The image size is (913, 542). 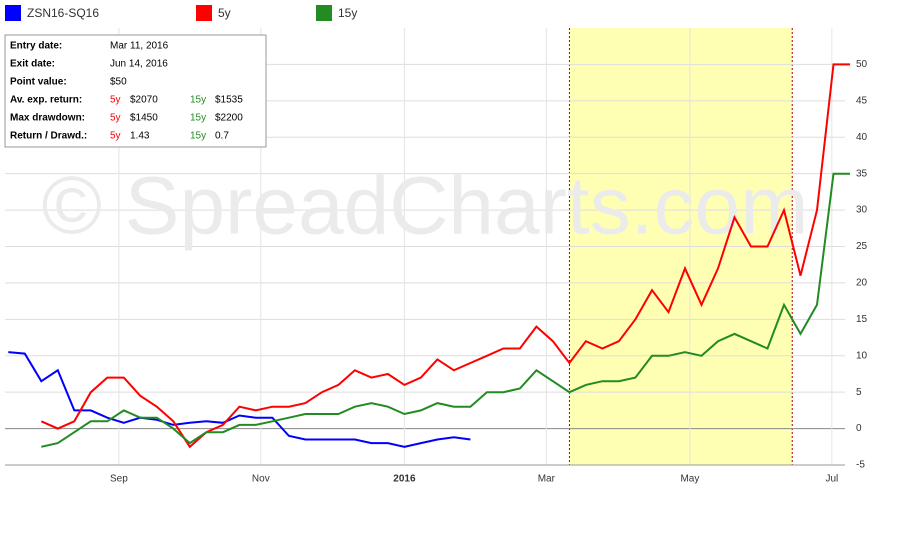 I want to click on x-tick-label: Jul, so click(x=831, y=479).